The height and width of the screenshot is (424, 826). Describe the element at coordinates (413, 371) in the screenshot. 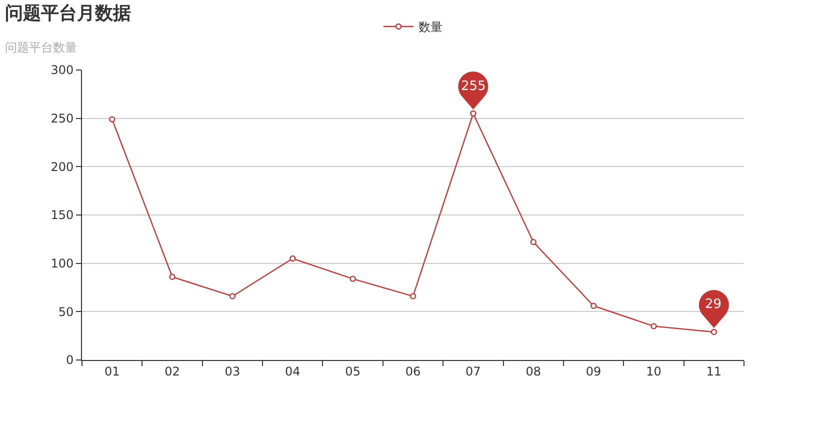

I see `x-tick-label: 06` at that location.